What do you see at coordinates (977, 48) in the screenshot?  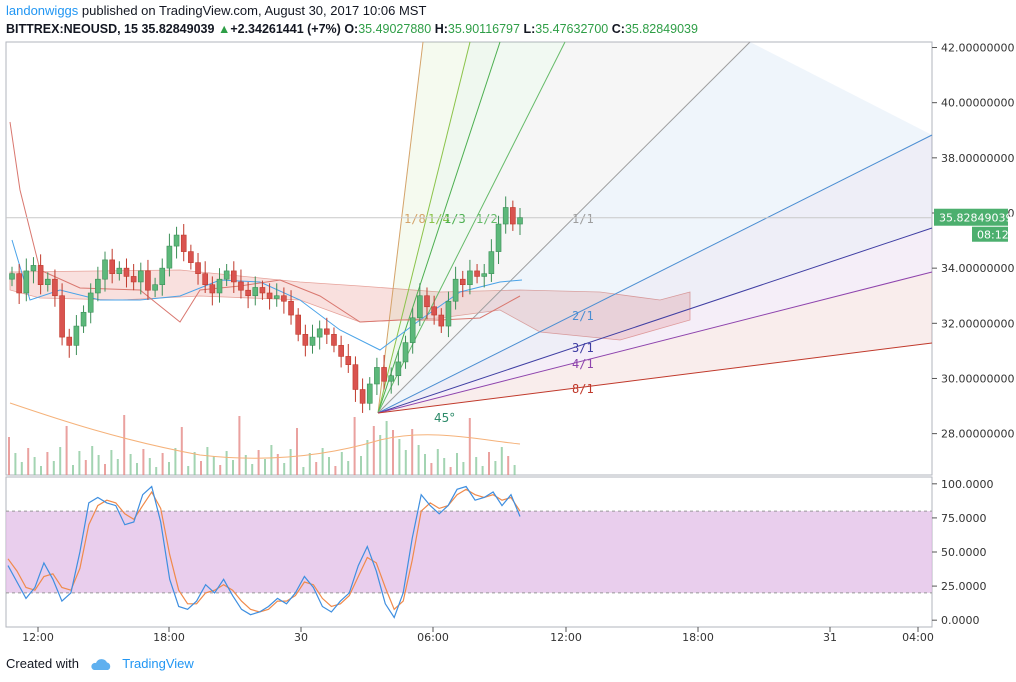 I see `price-tick-label: 42.00000000` at bounding box center [977, 48].